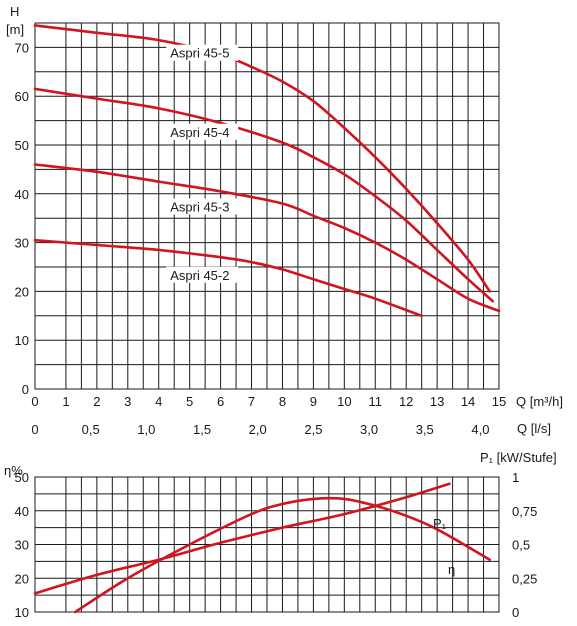 The width and height of the screenshot is (577, 626). Describe the element at coordinates (189, 401) in the screenshot. I see `flow-m3h-tick-label: 5` at that location.